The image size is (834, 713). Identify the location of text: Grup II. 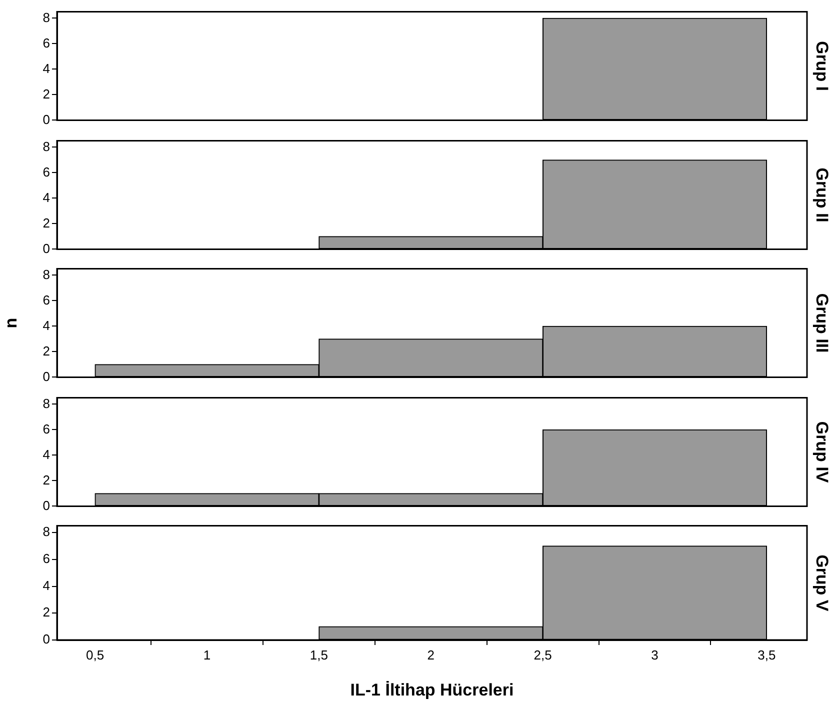
(822, 194).